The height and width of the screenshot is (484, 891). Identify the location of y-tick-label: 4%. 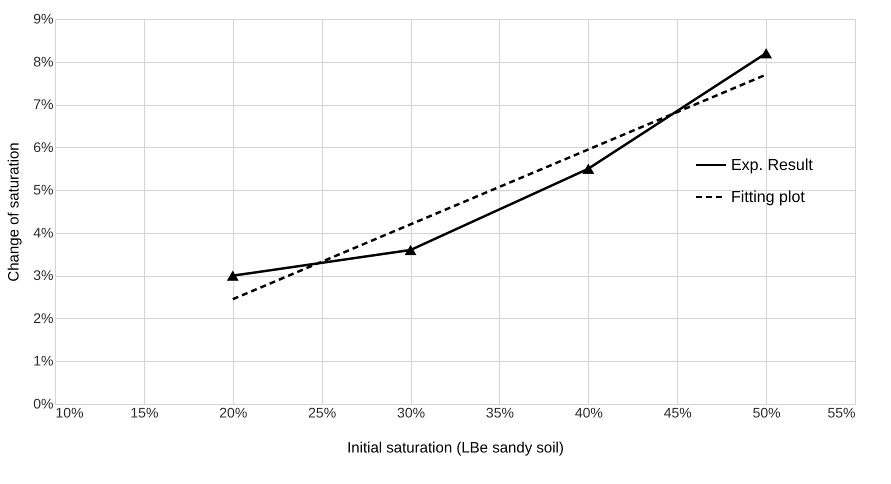
(43, 232).